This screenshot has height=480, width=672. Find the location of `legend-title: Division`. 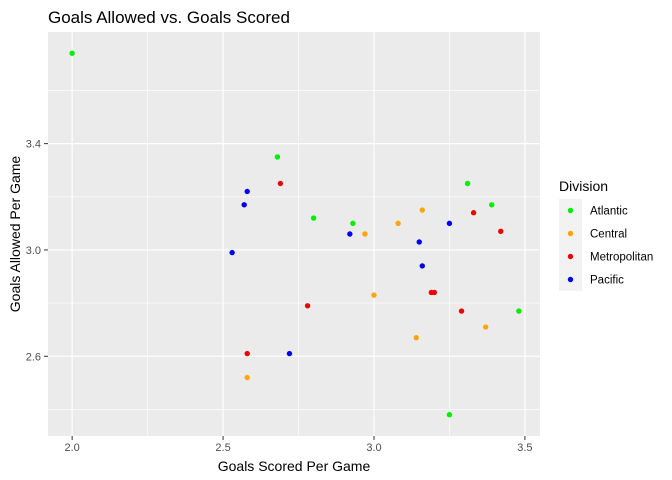

legend-title: Division is located at coordinates (583, 186).